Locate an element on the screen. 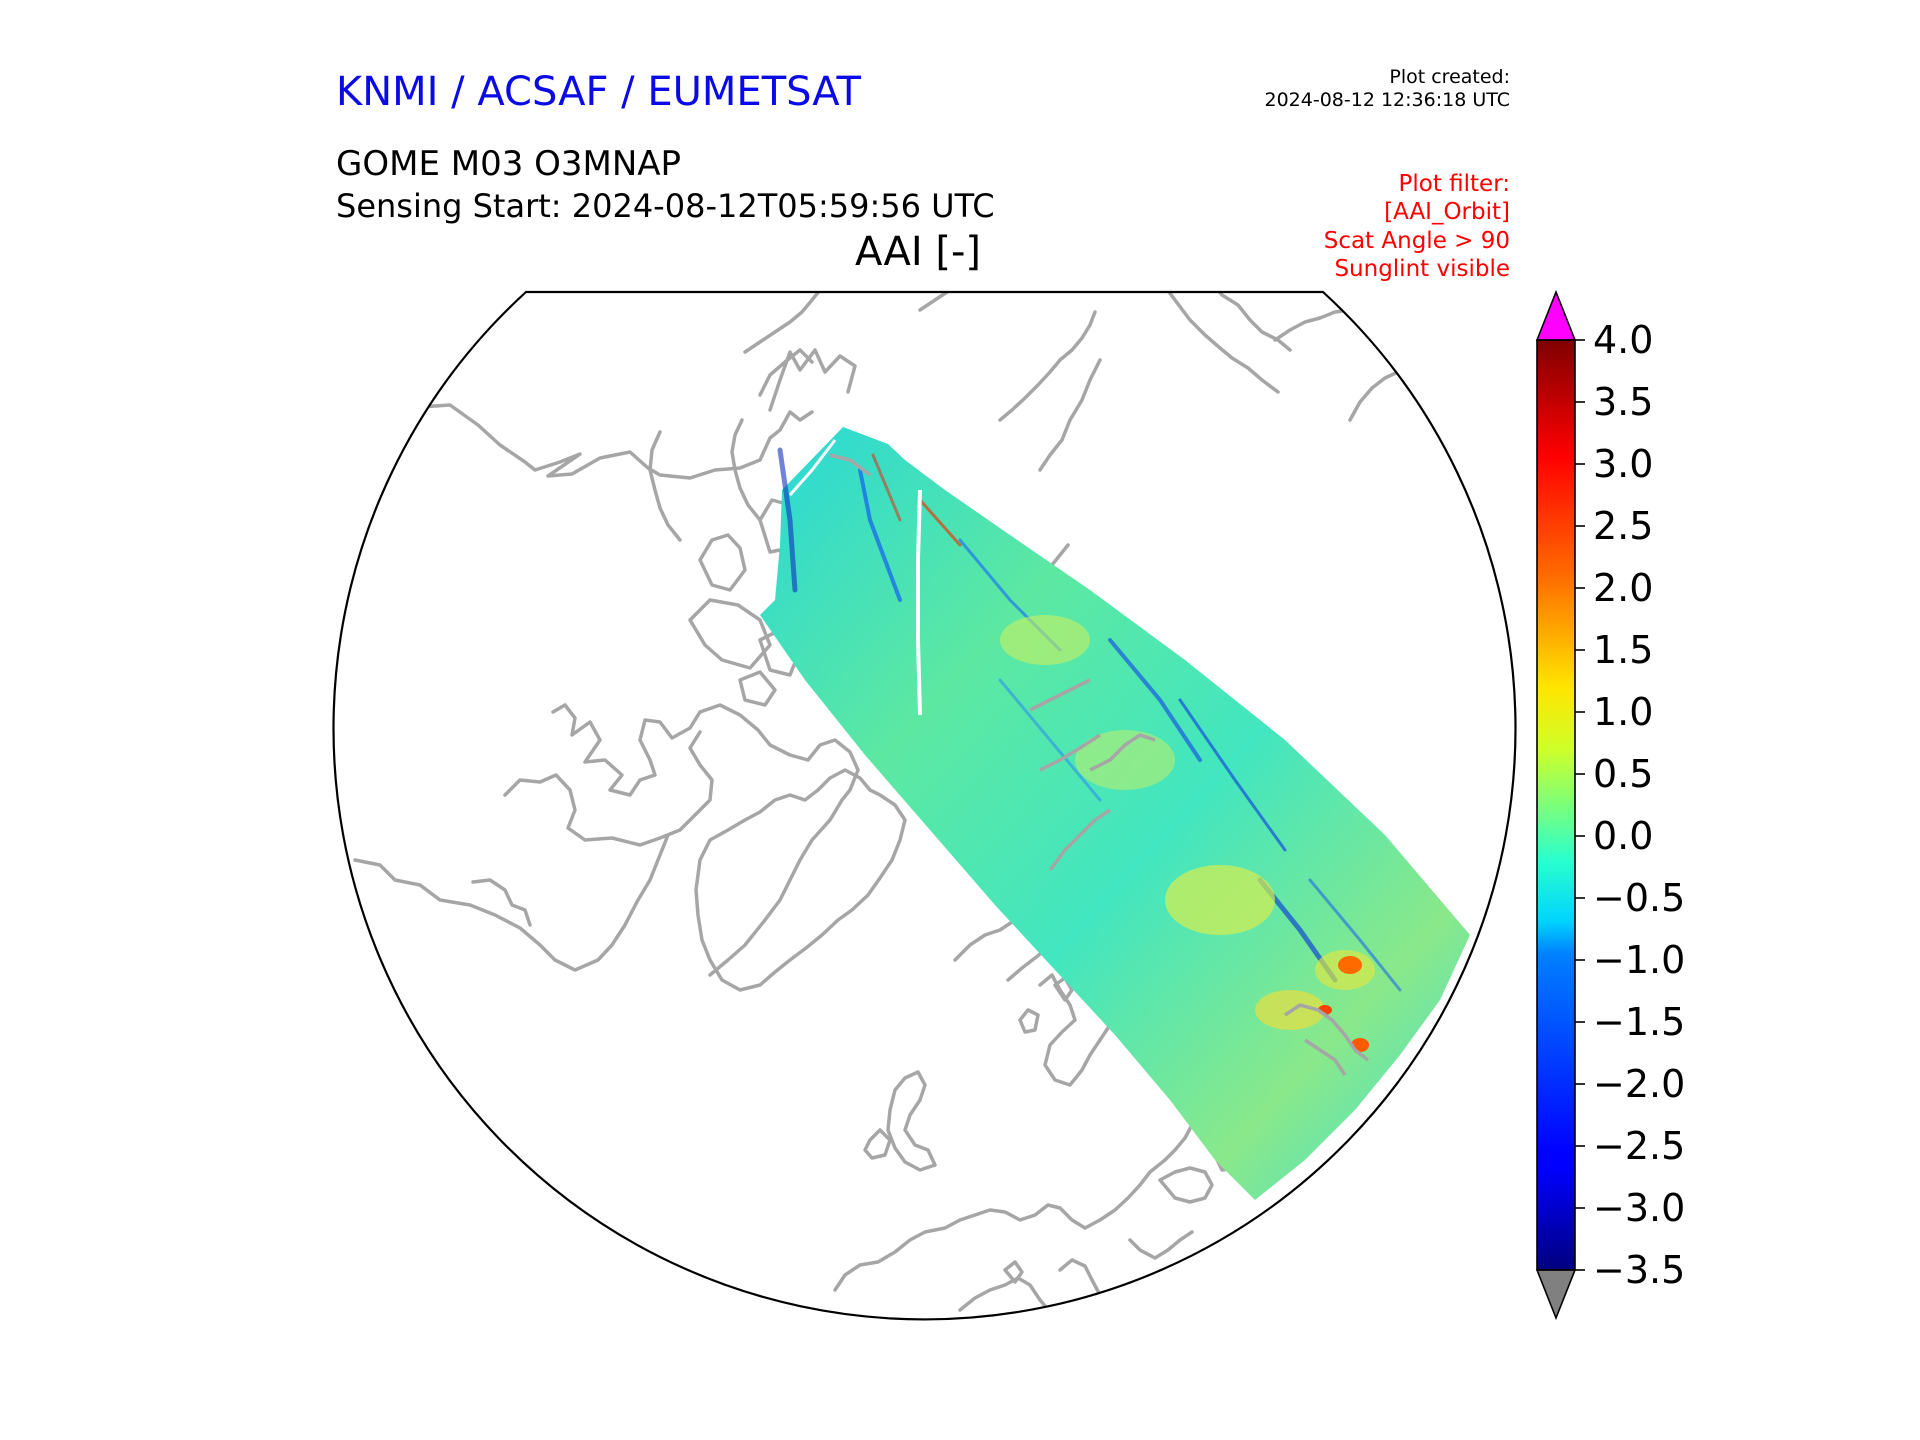 This screenshot has width=1920, height=1440. colorbar-tick-label: −2.0 is located at coordinates (1639, 1084).